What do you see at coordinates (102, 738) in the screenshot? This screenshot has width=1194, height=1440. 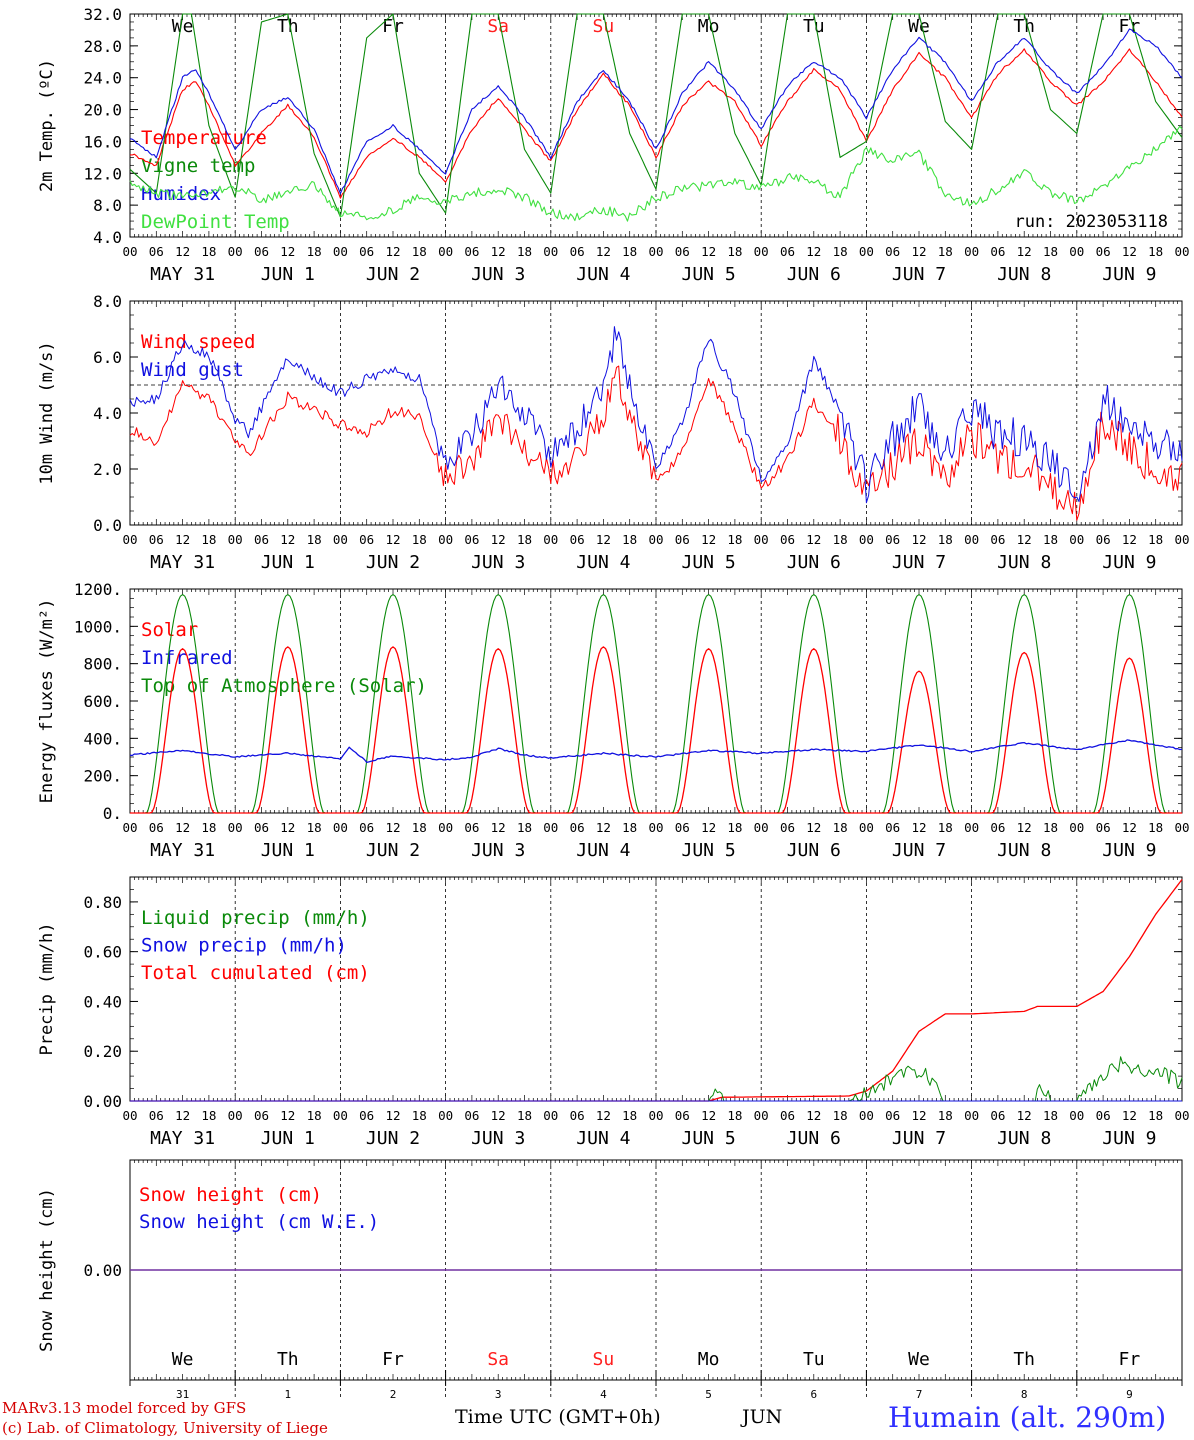 I see `energy-ytick-label: 400.` at bounding box center [102, 738].